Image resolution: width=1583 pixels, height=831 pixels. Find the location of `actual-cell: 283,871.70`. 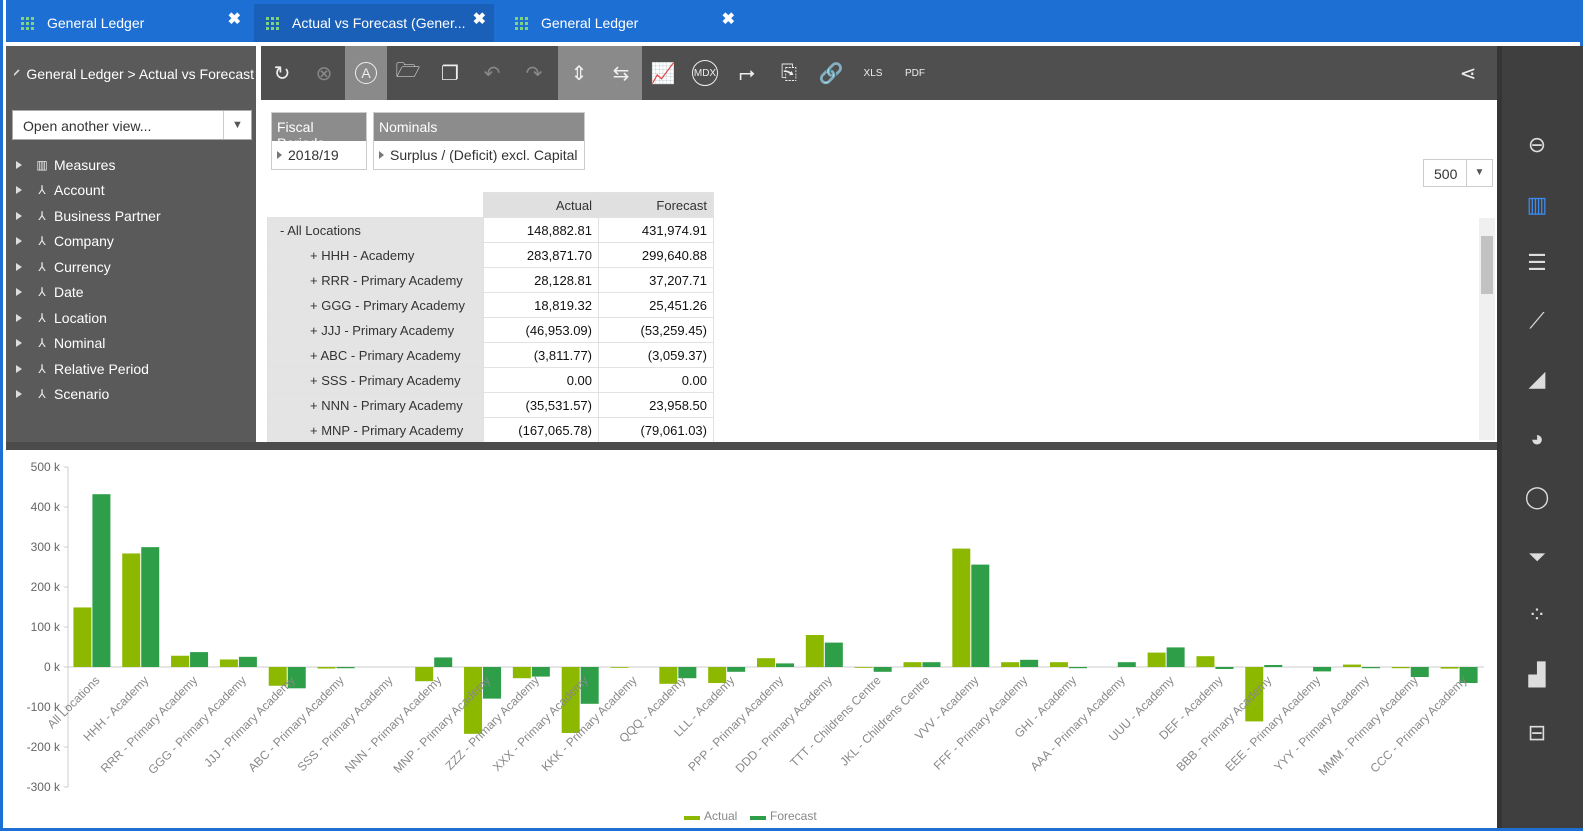

actual-cell: 283,871.70 is located at coordinates (541, 255).